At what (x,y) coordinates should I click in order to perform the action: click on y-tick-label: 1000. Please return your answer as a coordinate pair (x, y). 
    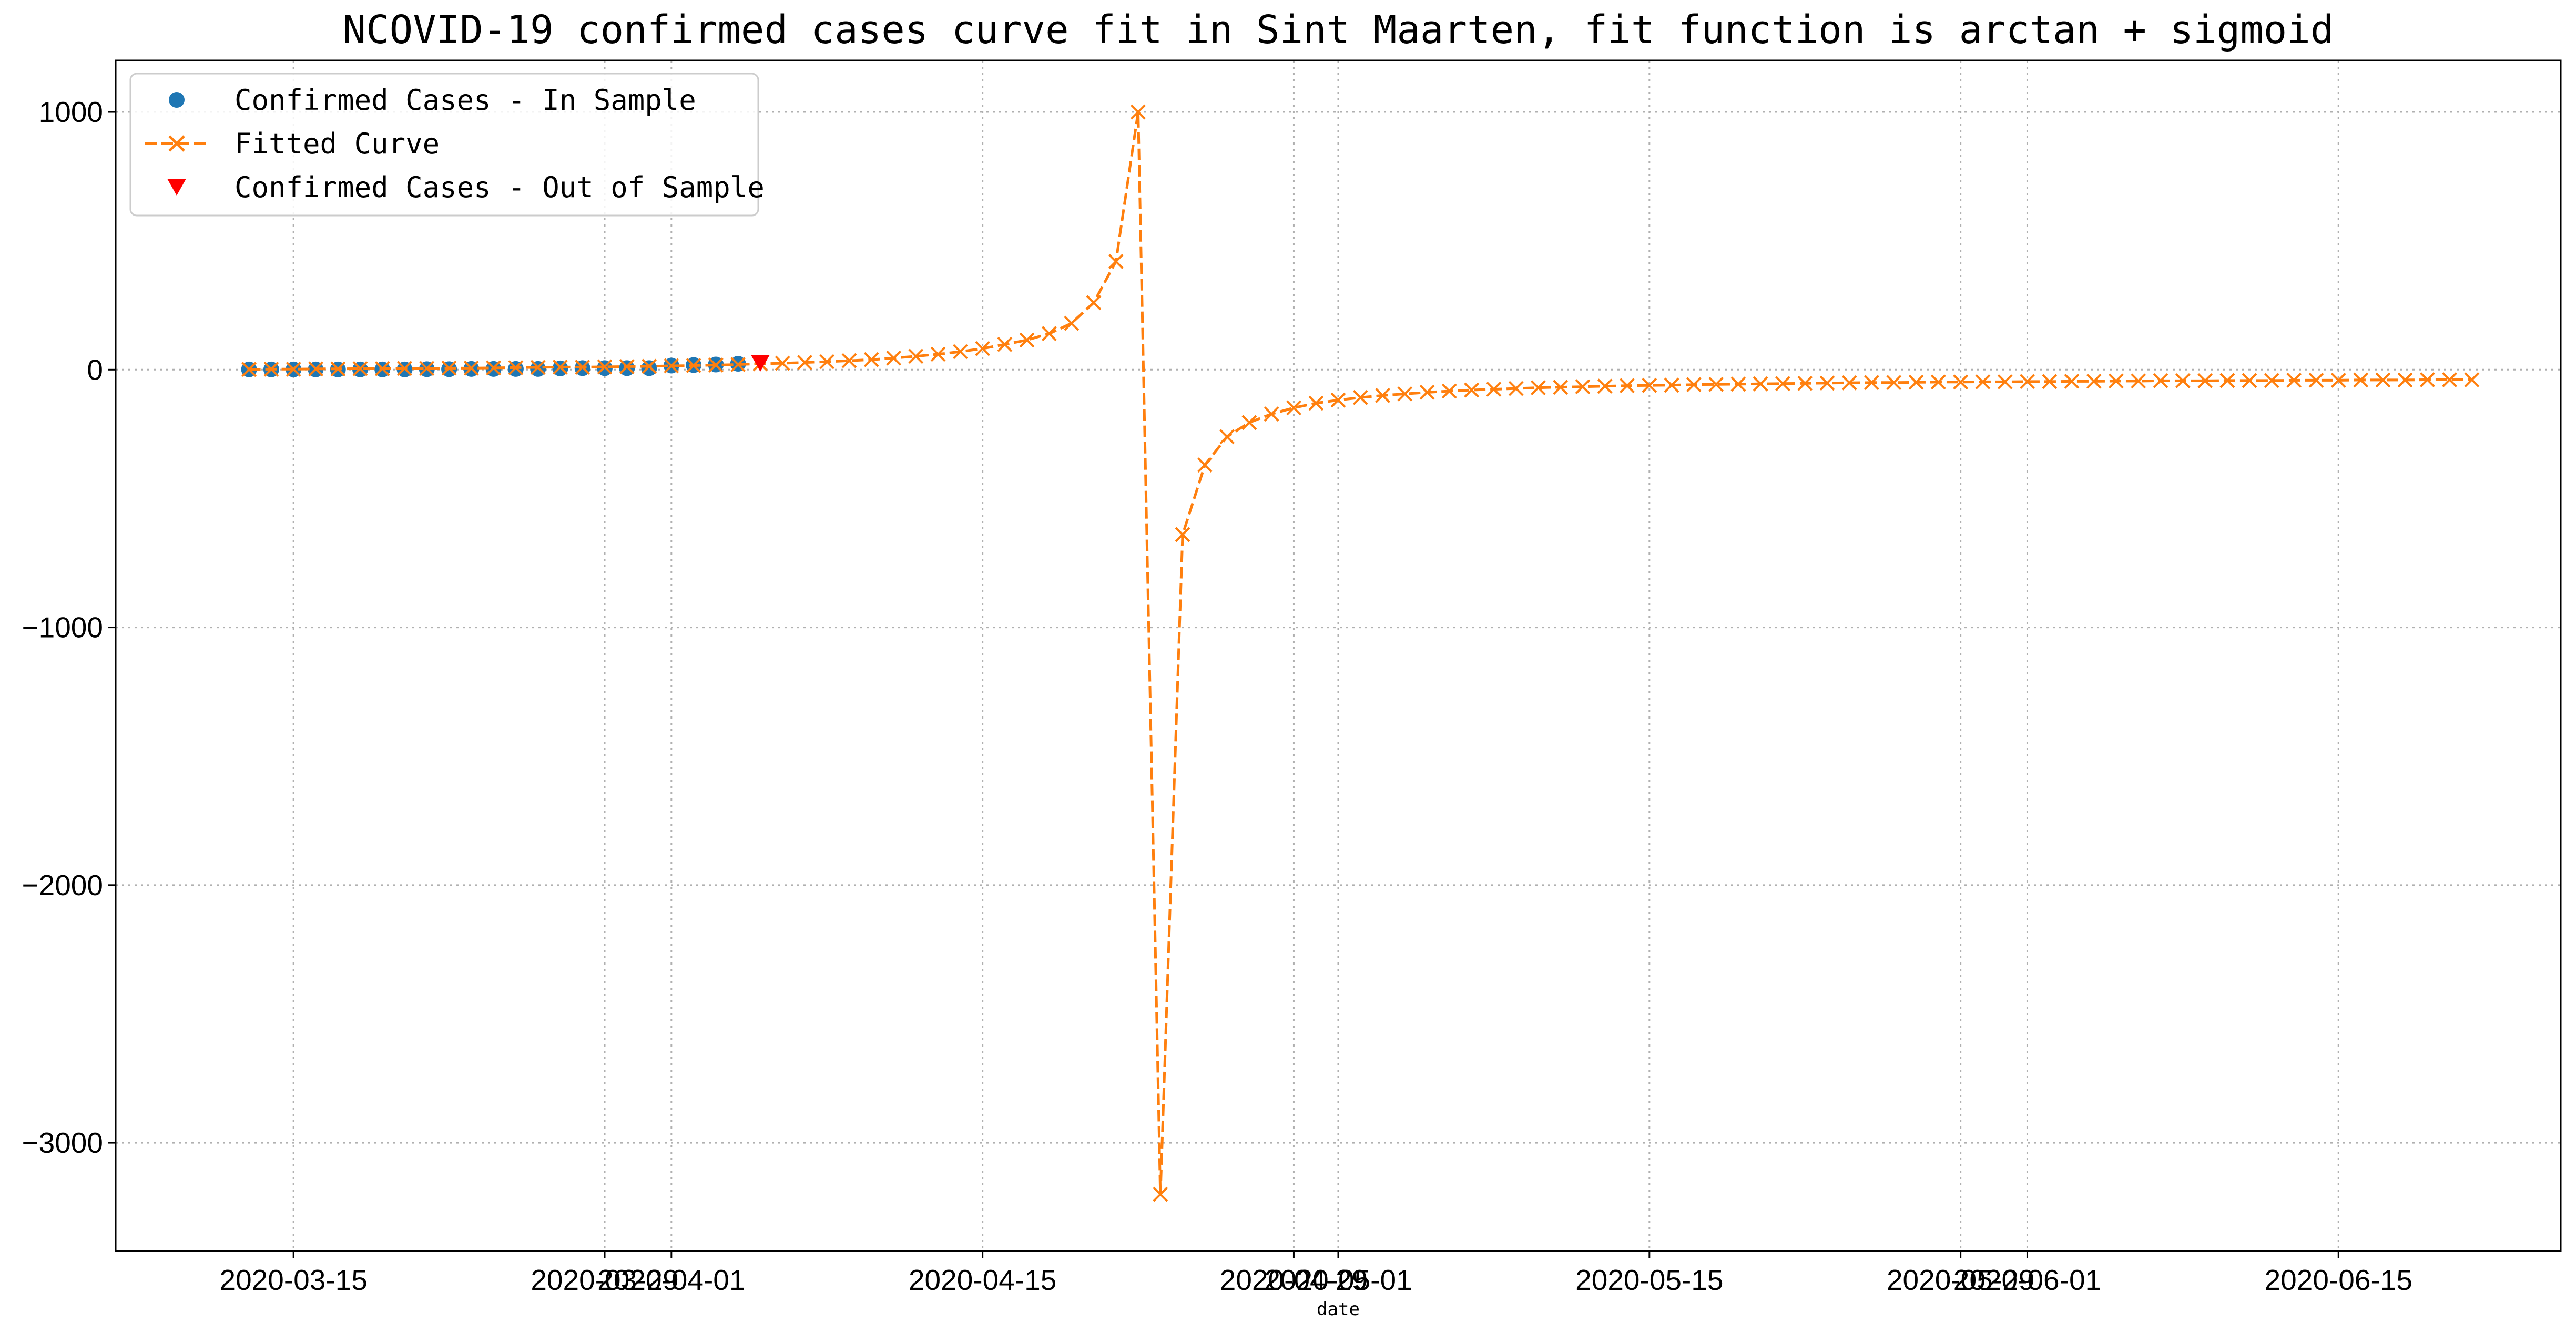
    Looking at the image, I should click on (71, 112).